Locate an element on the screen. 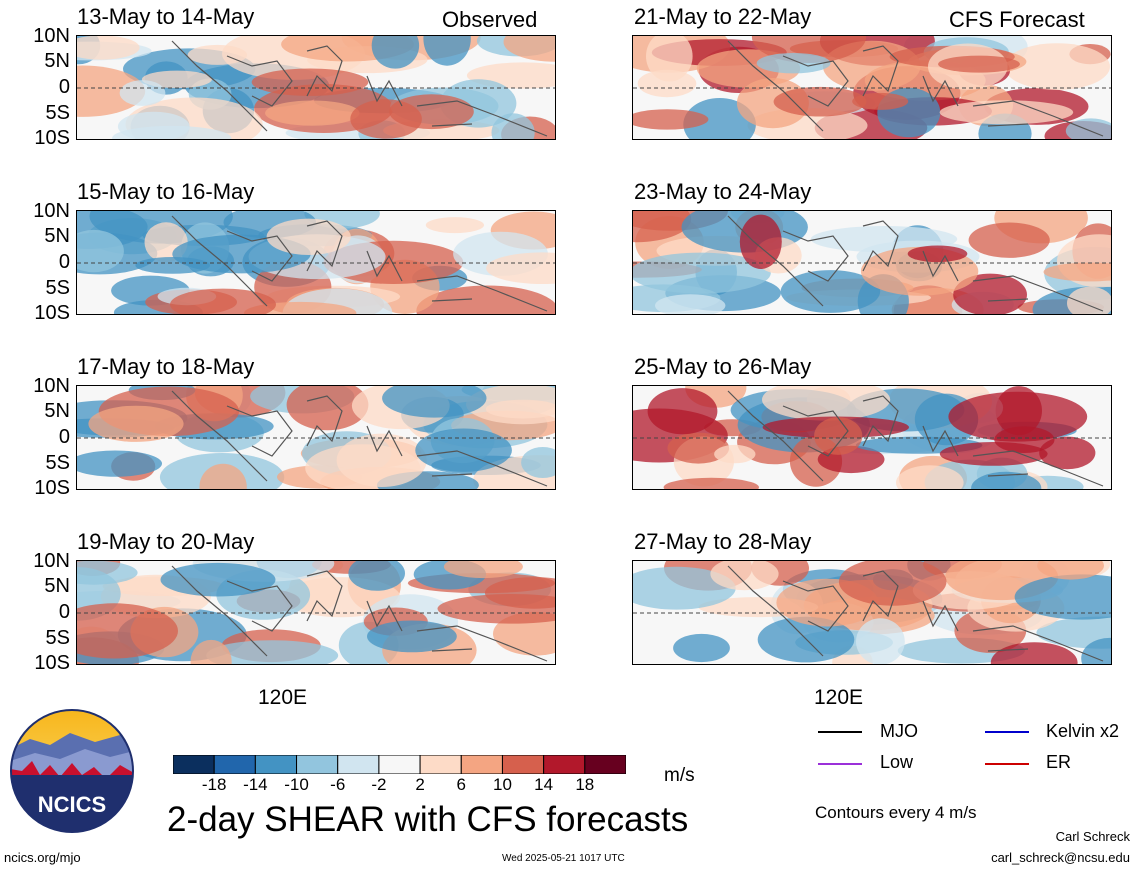 The image size is (1135, 873). panel-title: 23-May to 24-May is located at coordinates (723, 191).